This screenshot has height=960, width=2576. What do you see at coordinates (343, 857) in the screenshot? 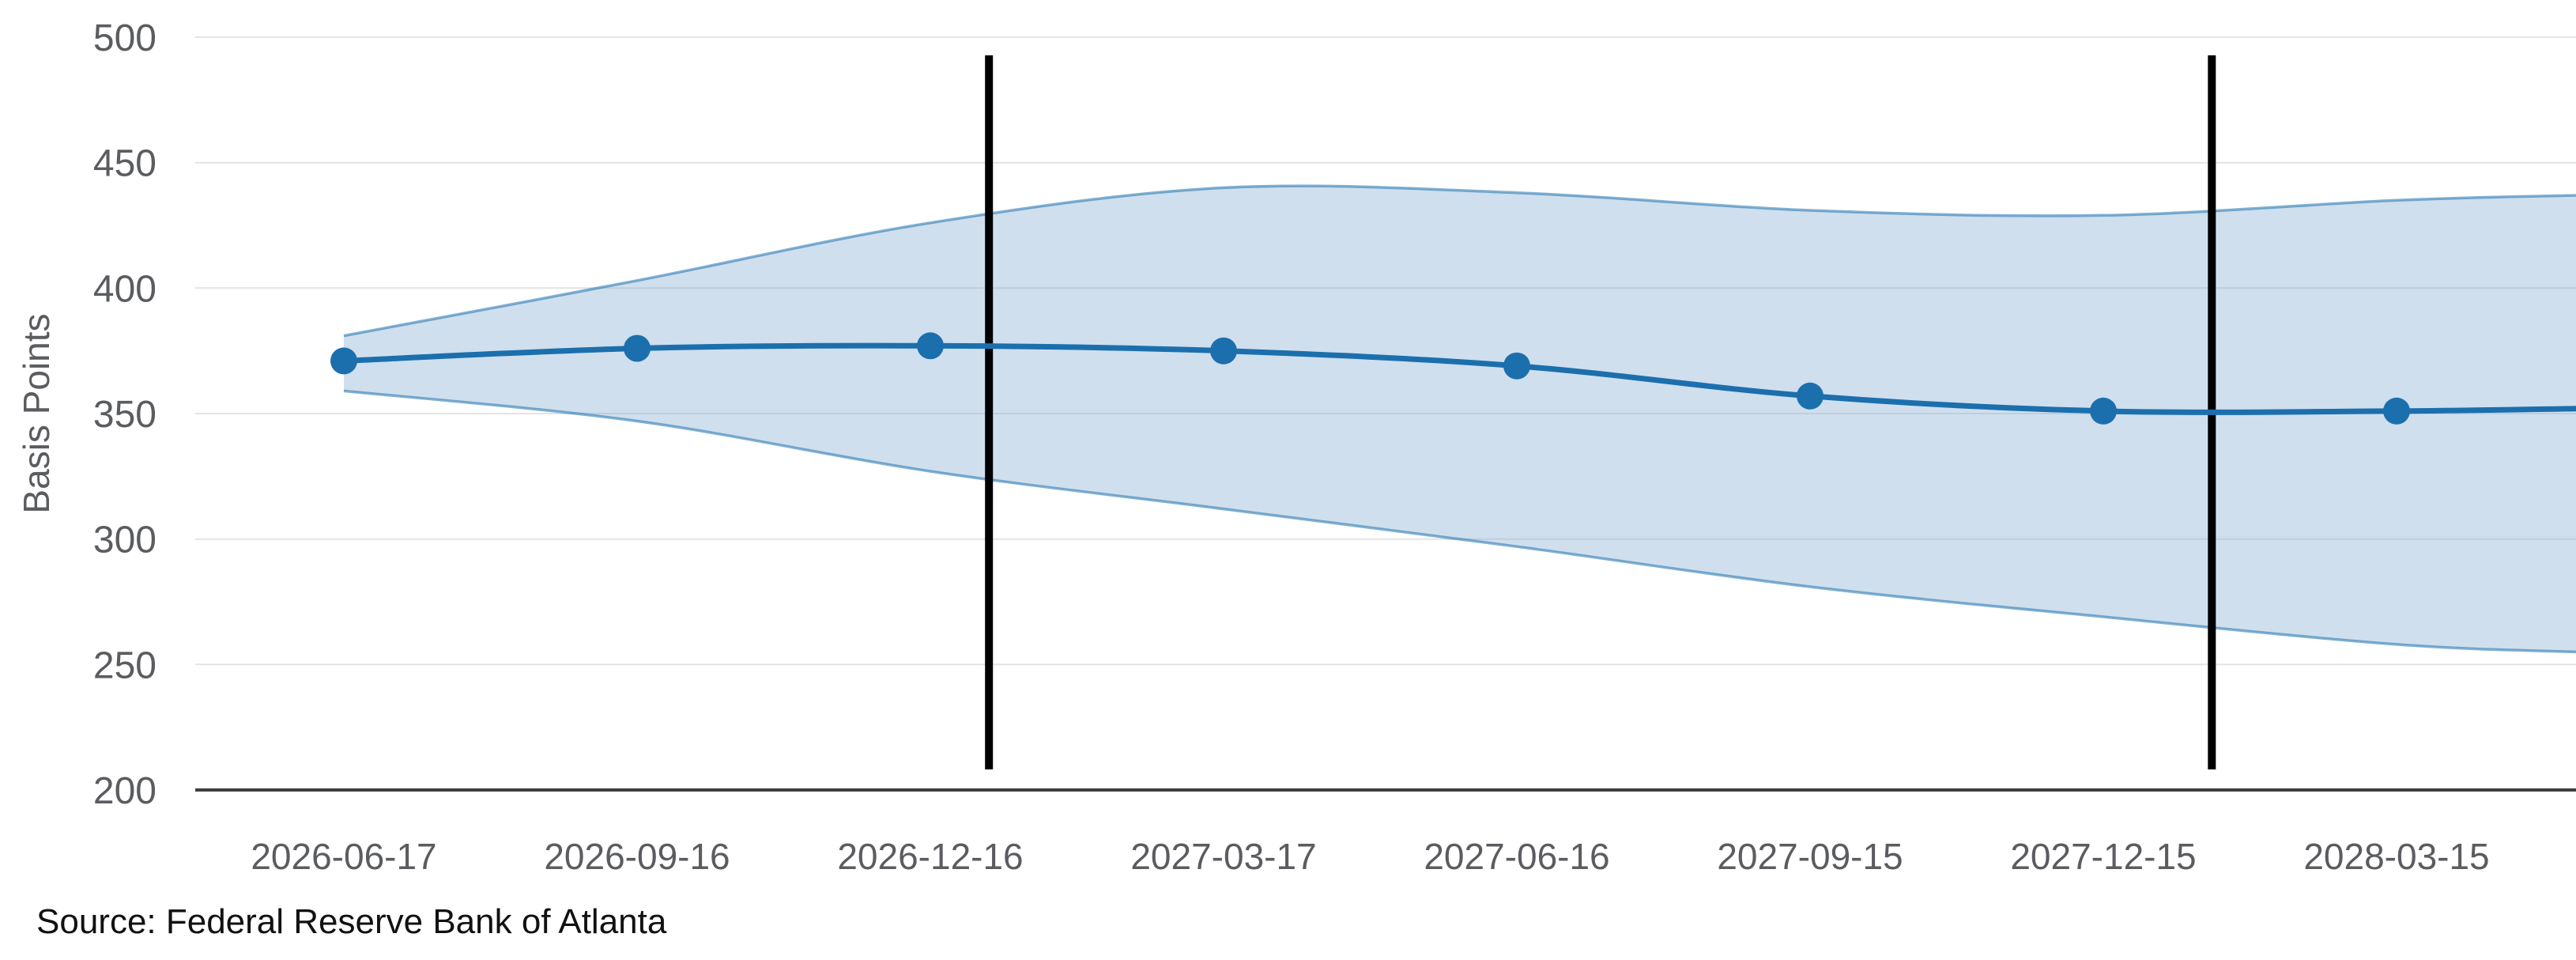
I see `x-tick-label-2026-06-17: 2026-06-17` at bounding box center [343, 857].